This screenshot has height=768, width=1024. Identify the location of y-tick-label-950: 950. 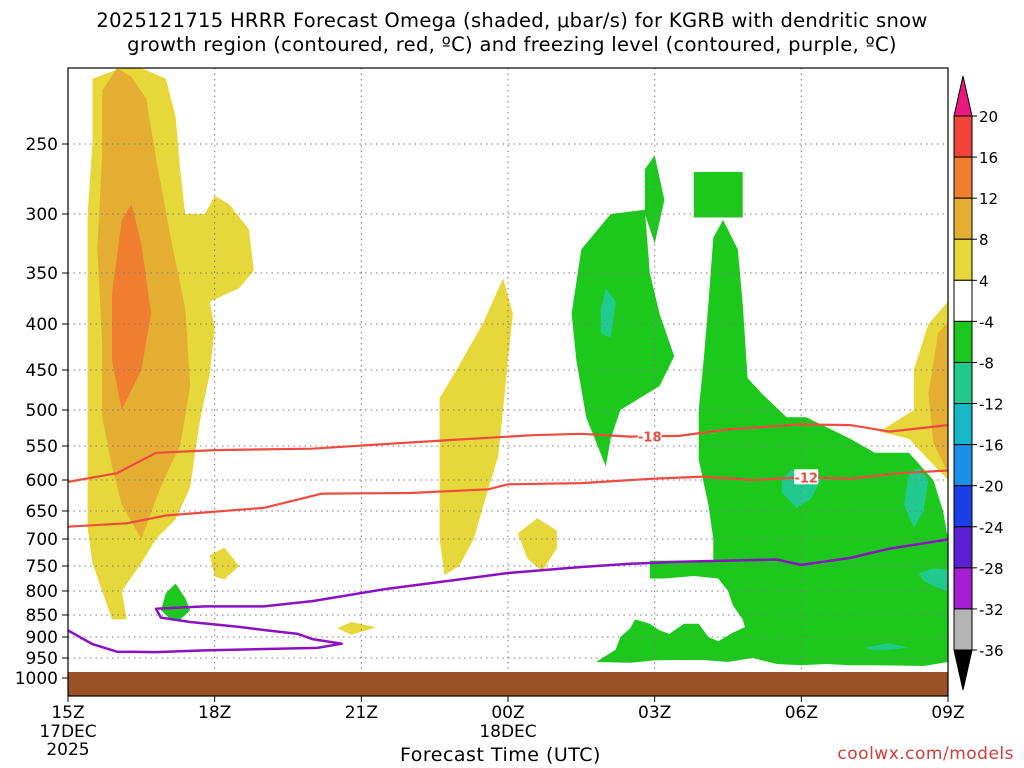
(42, 659).